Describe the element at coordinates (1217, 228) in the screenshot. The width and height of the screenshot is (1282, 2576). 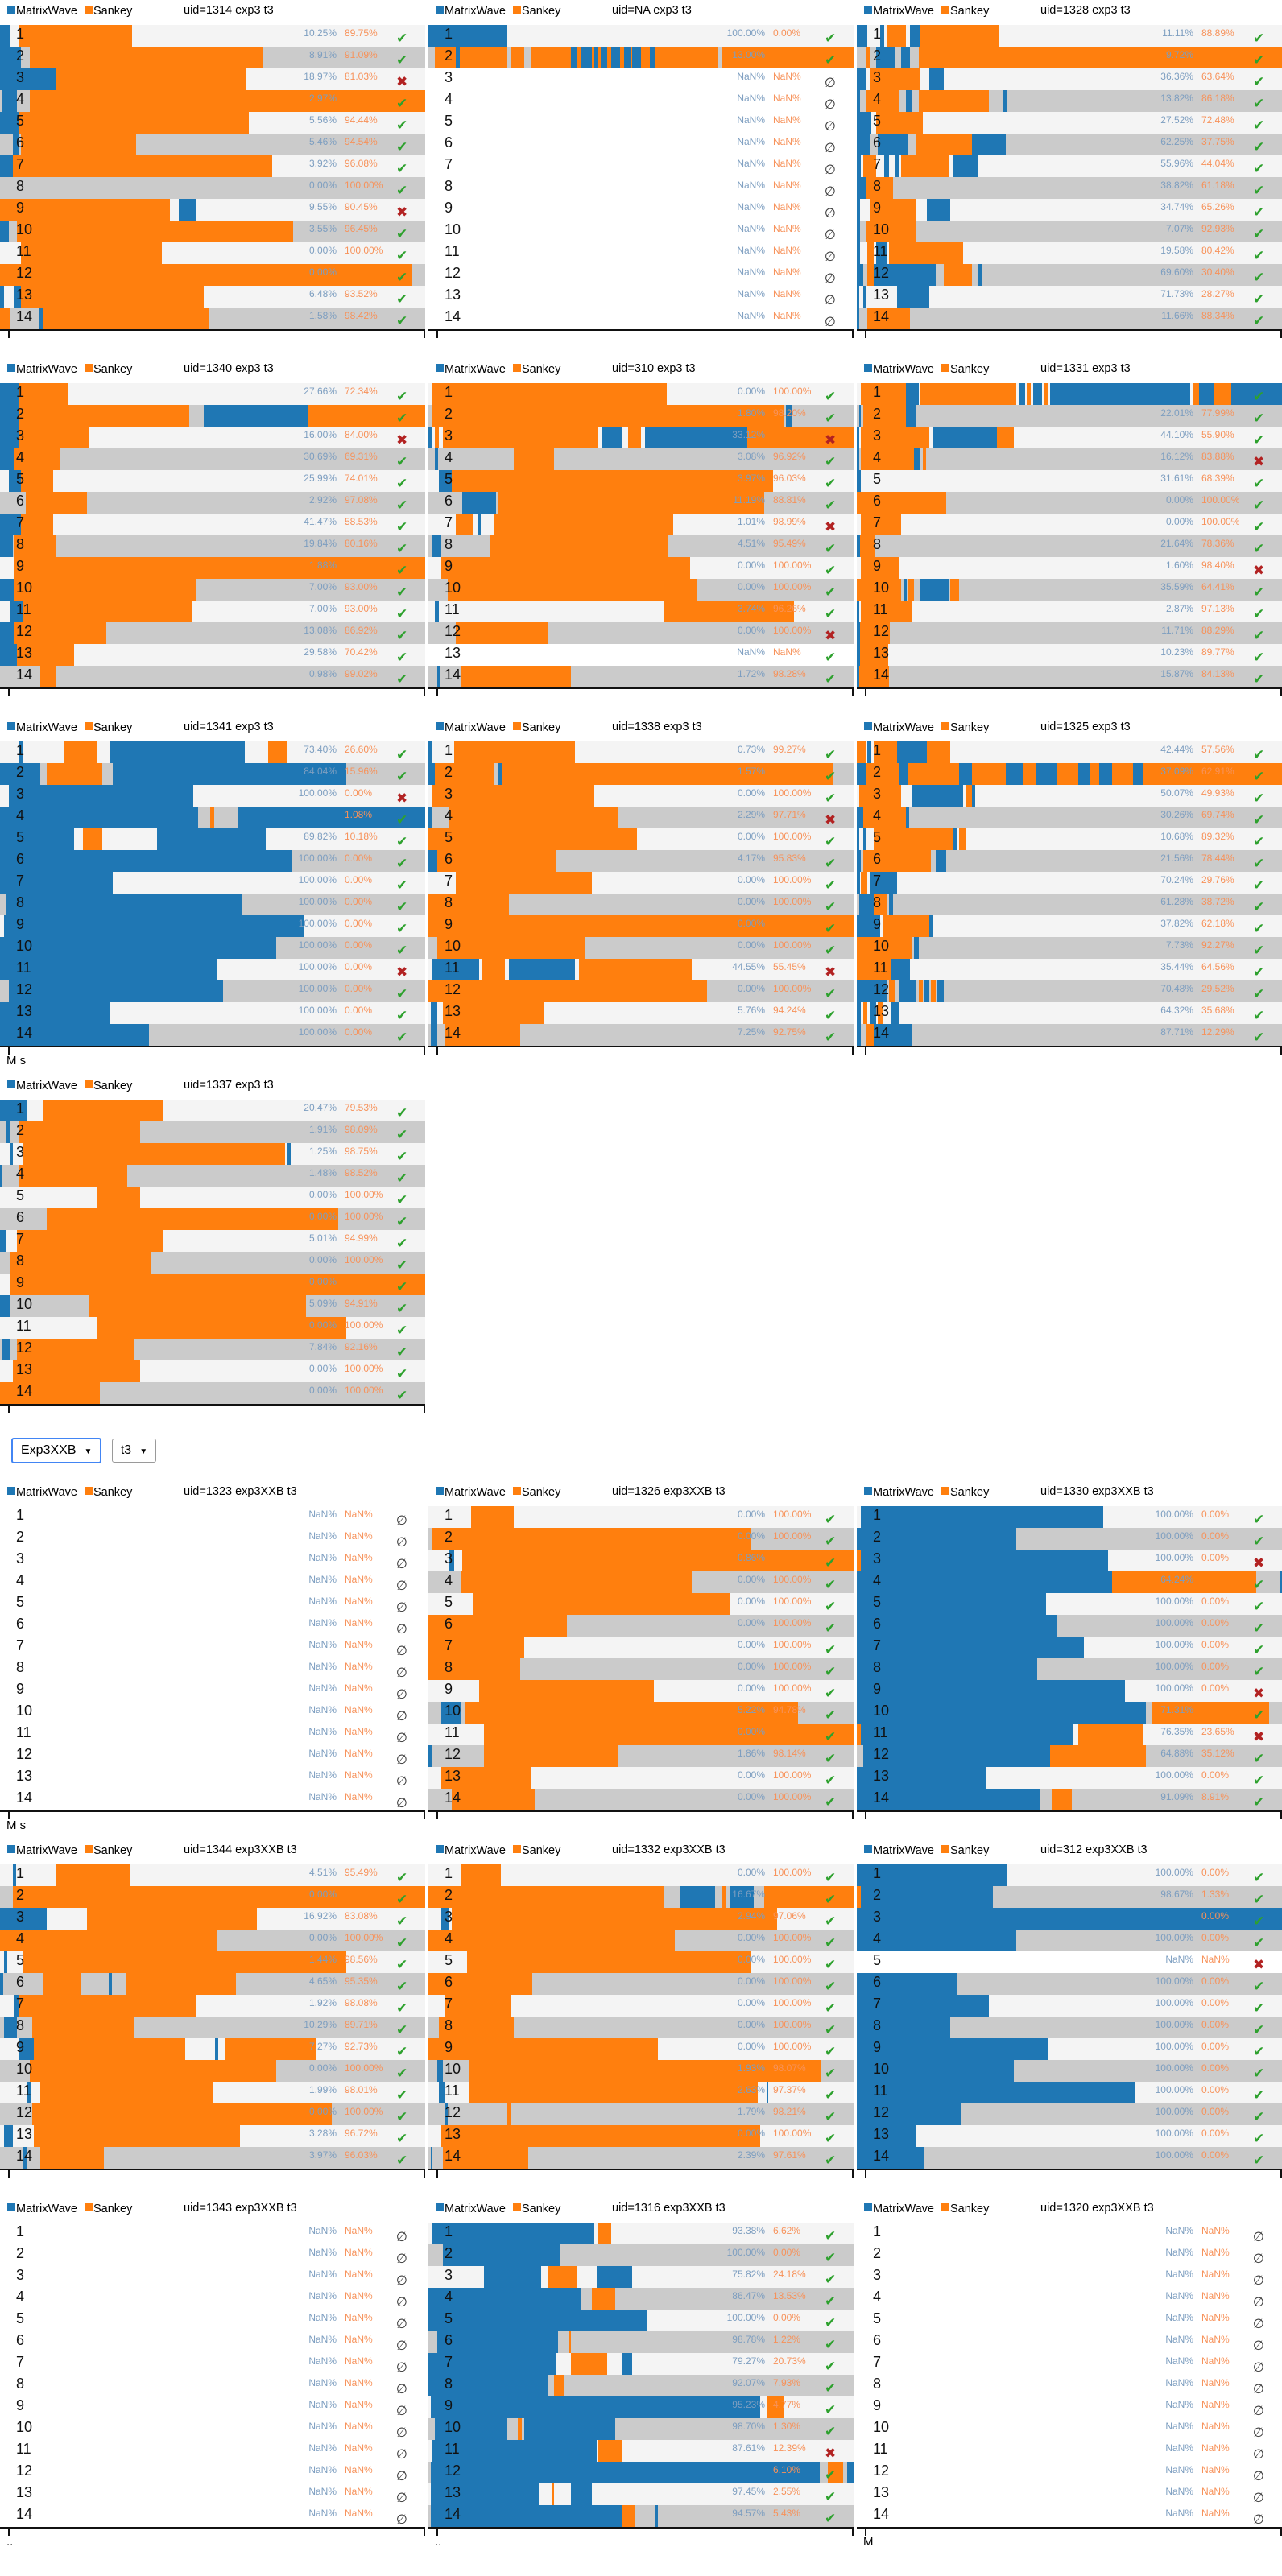
I see `sankey-pct-label: 92.93%` at that location.